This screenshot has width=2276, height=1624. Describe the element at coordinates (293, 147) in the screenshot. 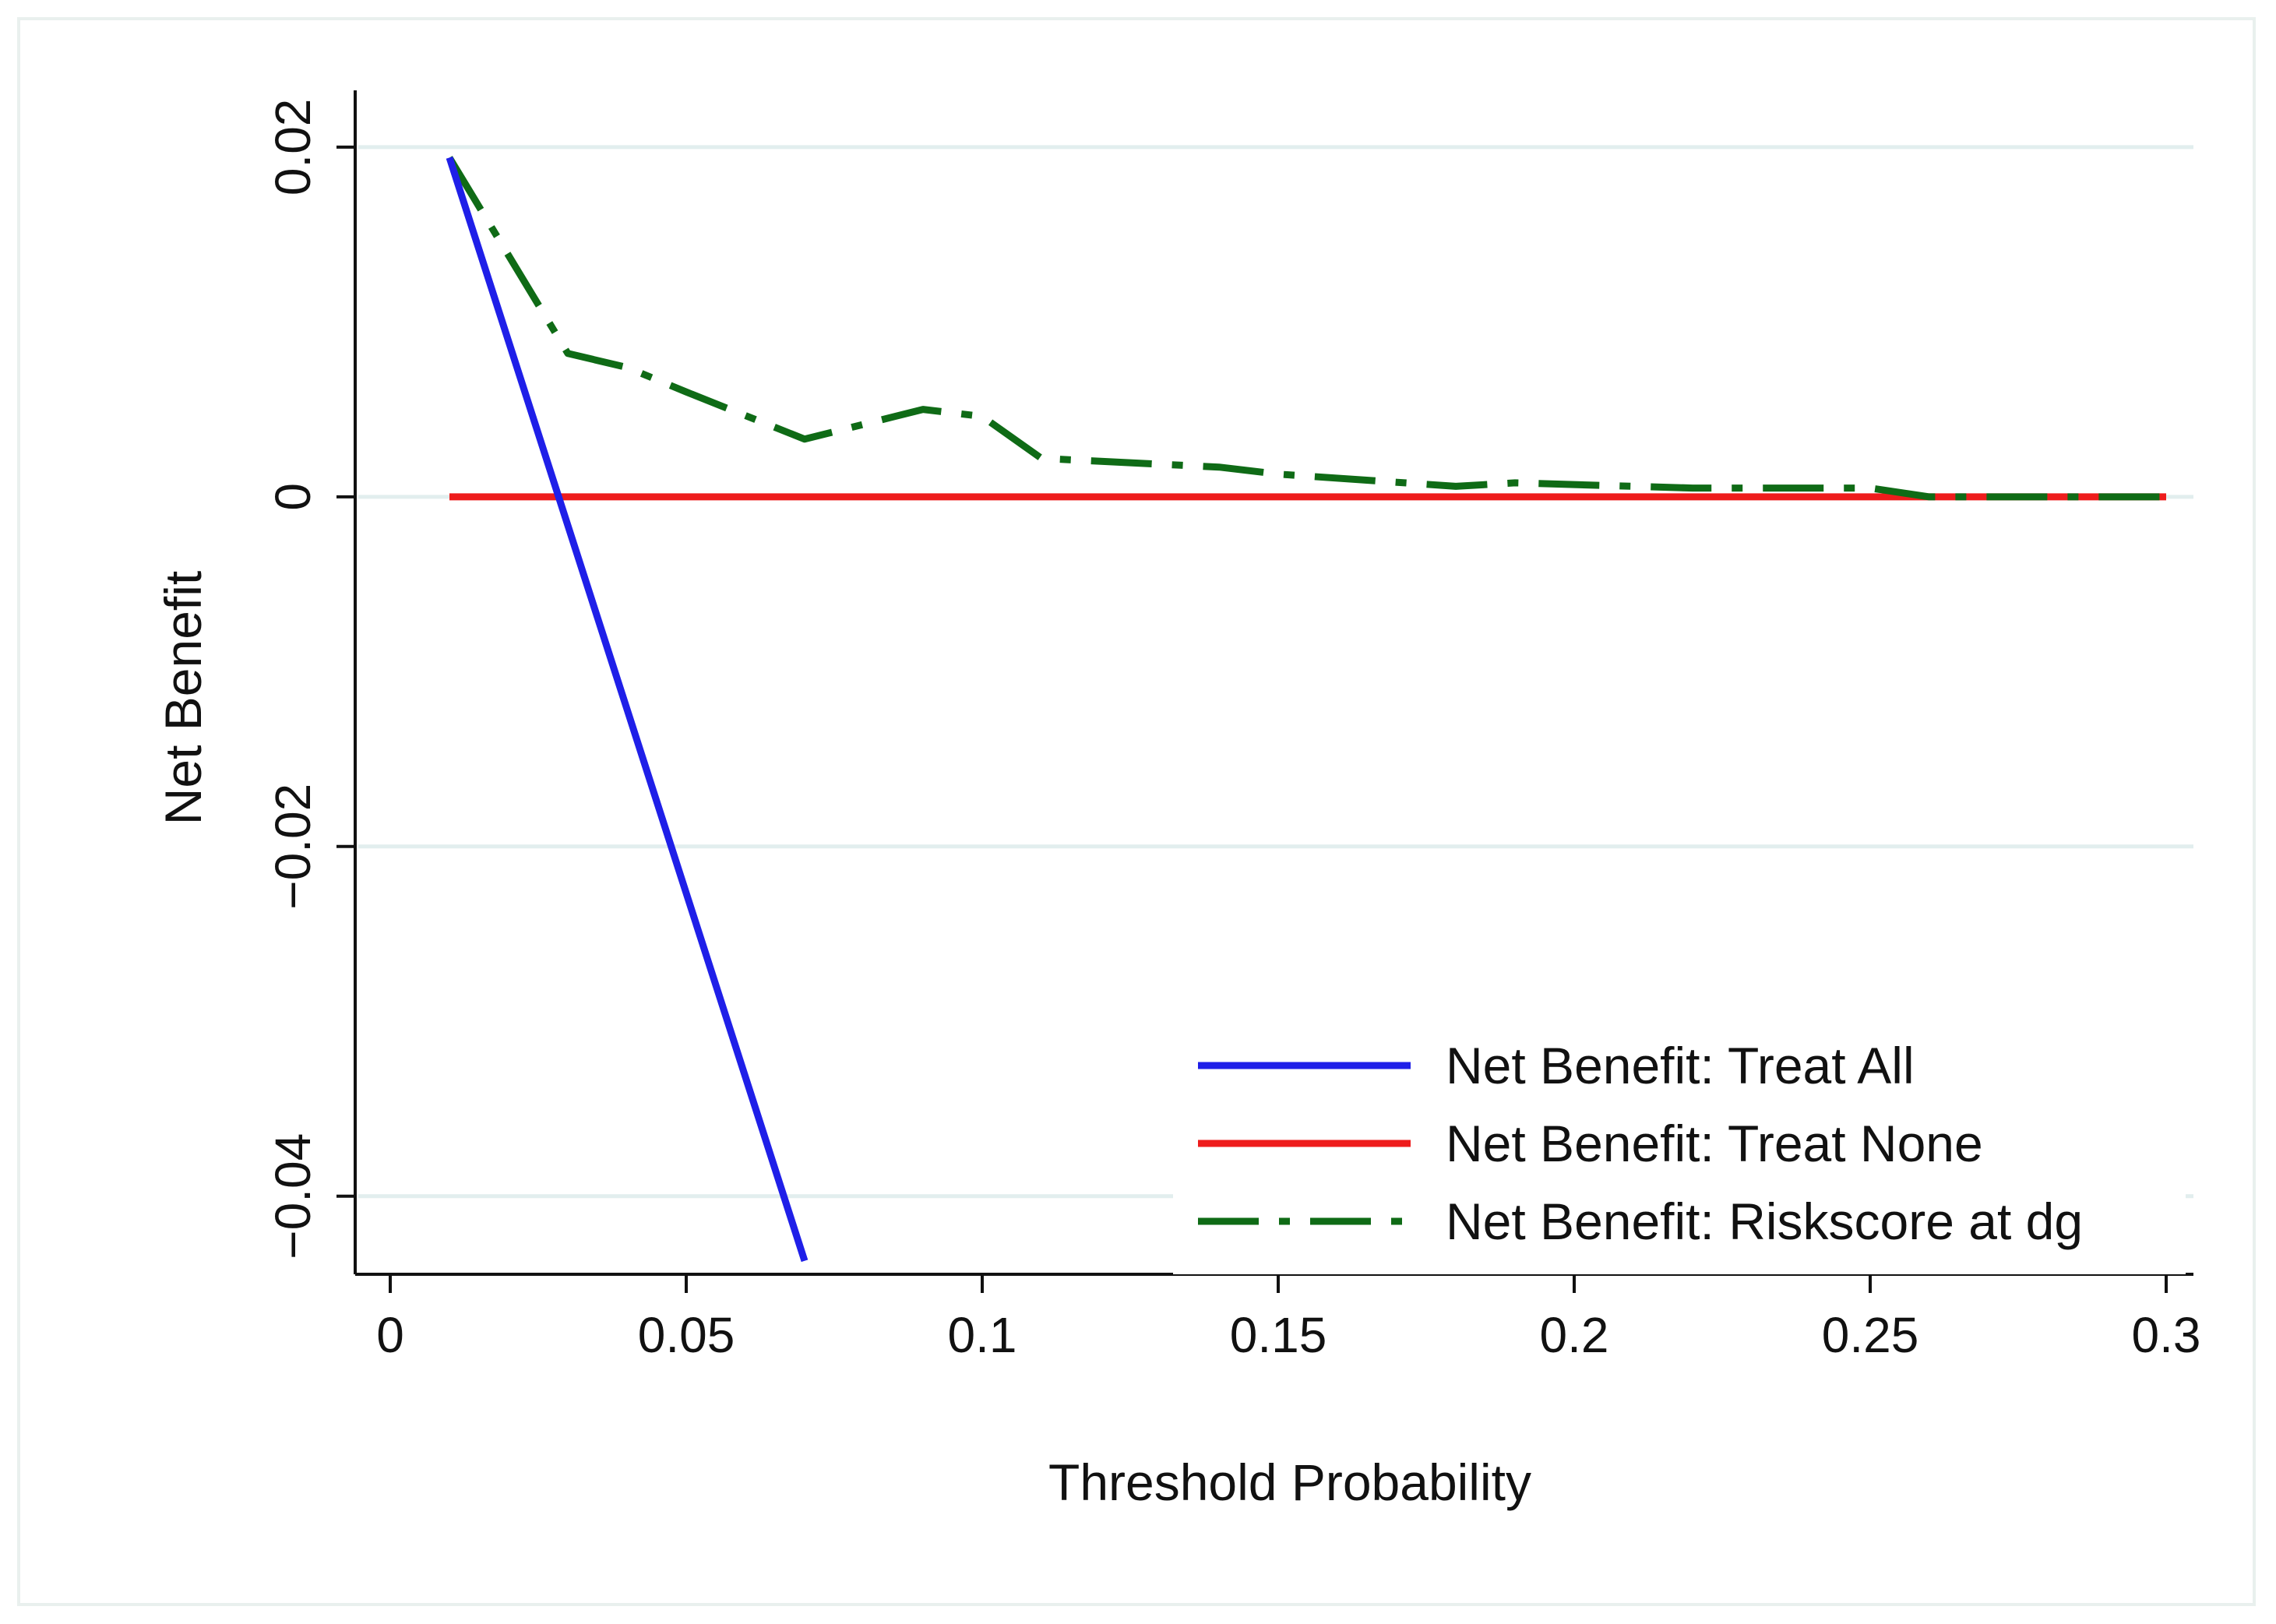

I see `y-tick-label: 0.02` at that location.